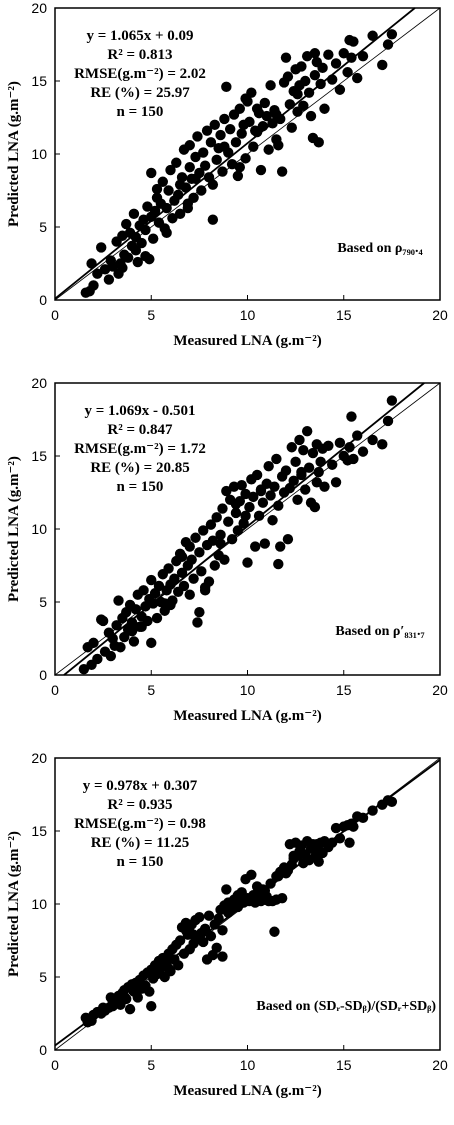 The height and width of the screenshot is (1125, 454). I want to click on stat-line: RMSE(g.m⁻²) = 0.98, so click(140, 824).